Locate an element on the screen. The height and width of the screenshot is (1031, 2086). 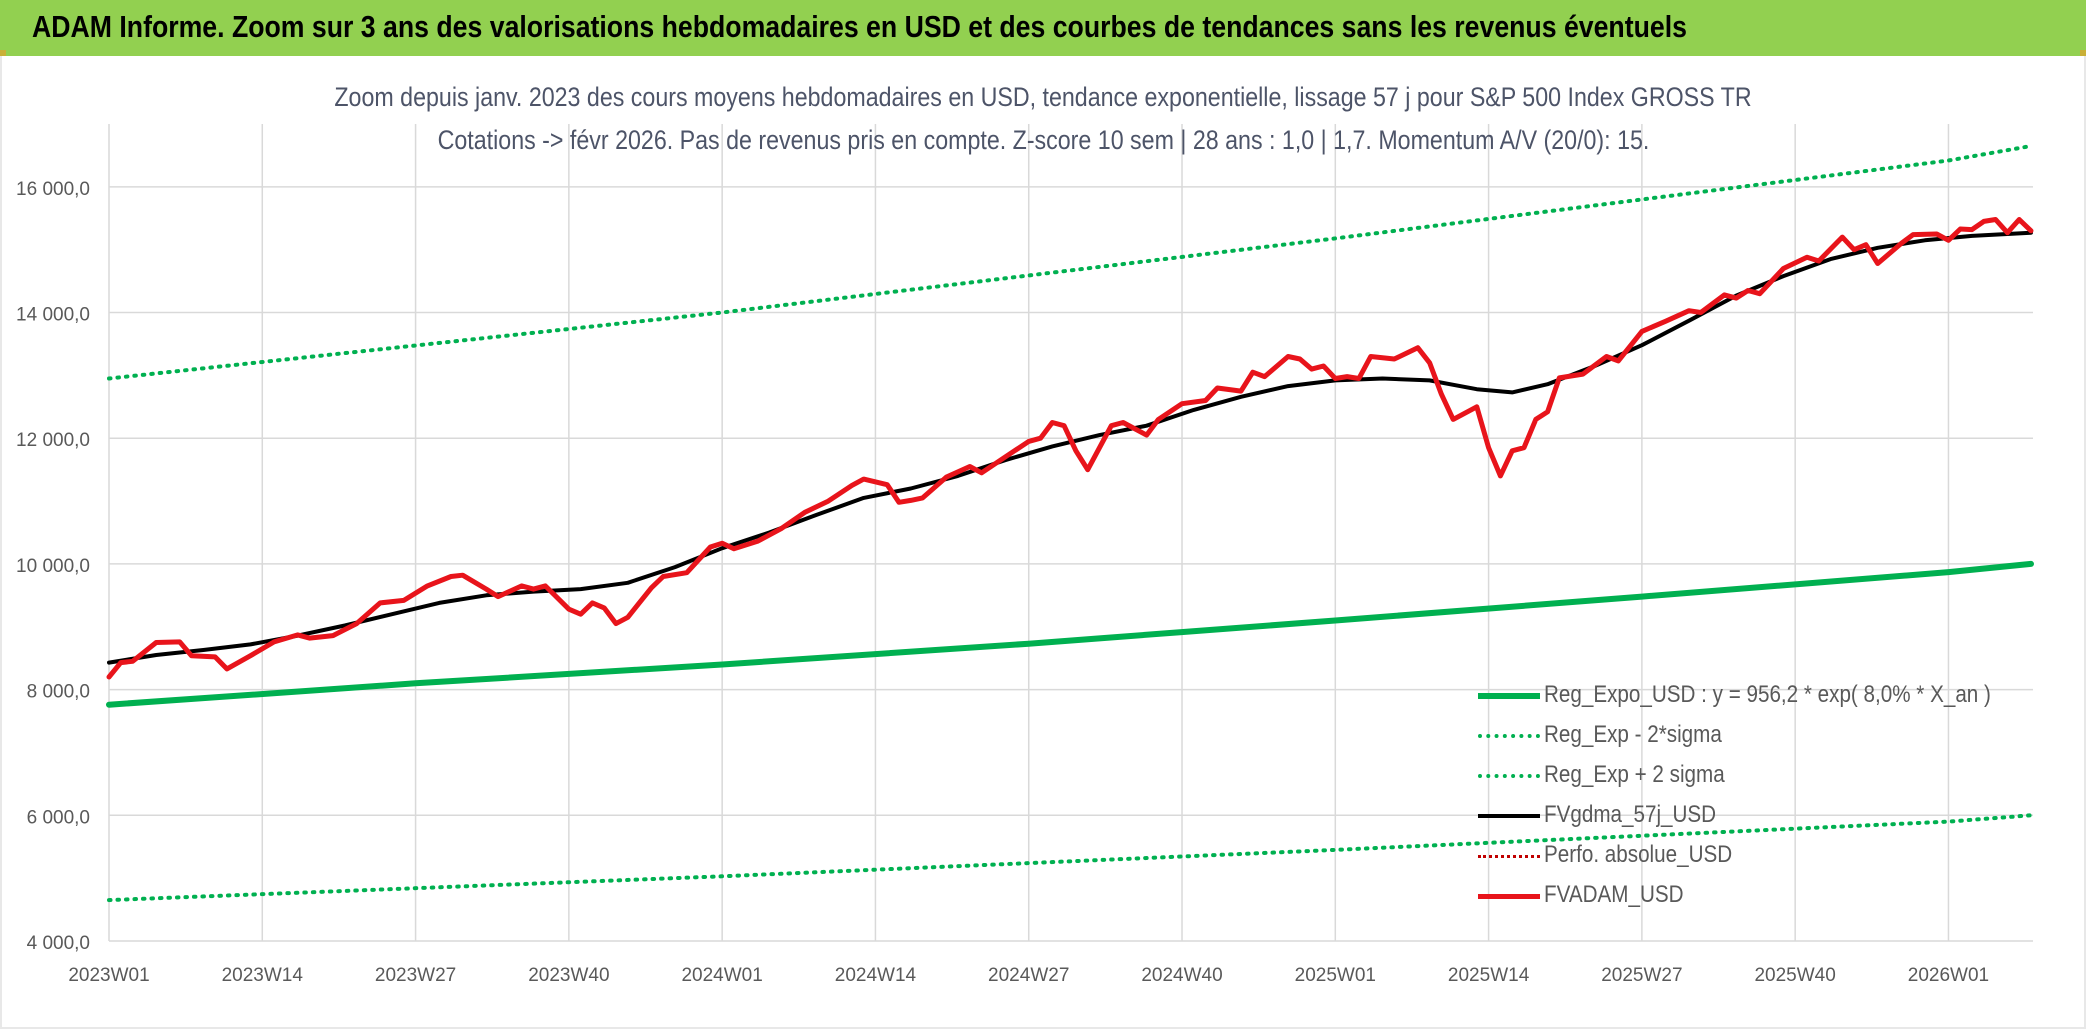
y-tick-label: 4 000,0 is located at coordinates (58, 943).